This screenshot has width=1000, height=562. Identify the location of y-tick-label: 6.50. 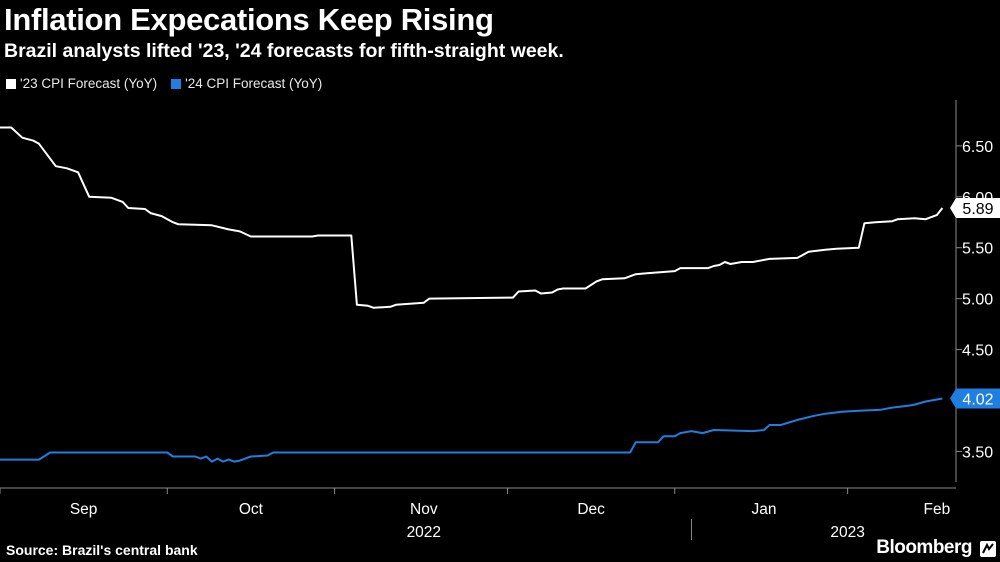
(977, 147).